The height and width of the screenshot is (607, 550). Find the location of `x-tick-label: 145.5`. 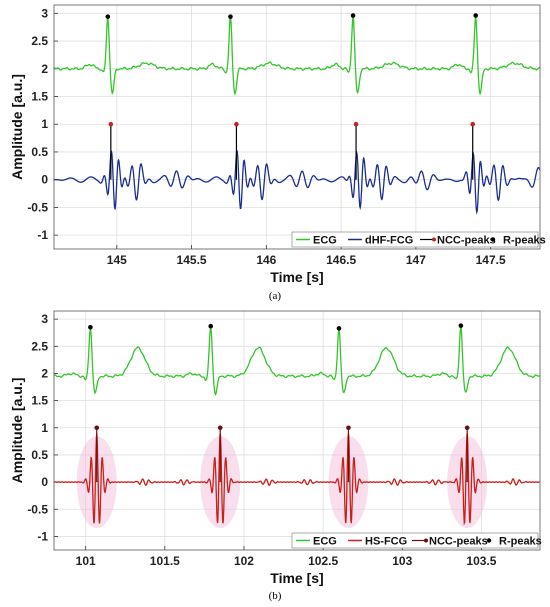

x-tick-label: 145.5 is located at coordinates (192, 260).